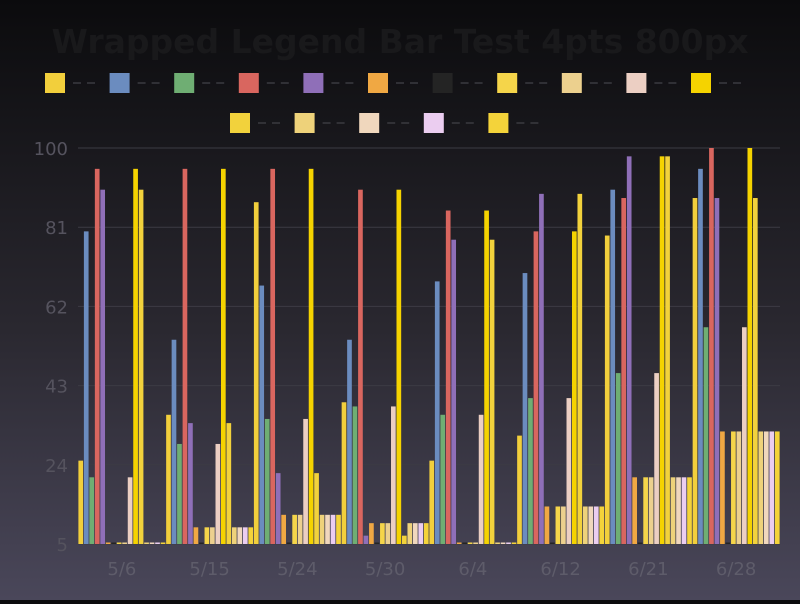 The width and height of the screenshot is (800, 604). I want to click on y-tick-label: 100, so click(51, 149).